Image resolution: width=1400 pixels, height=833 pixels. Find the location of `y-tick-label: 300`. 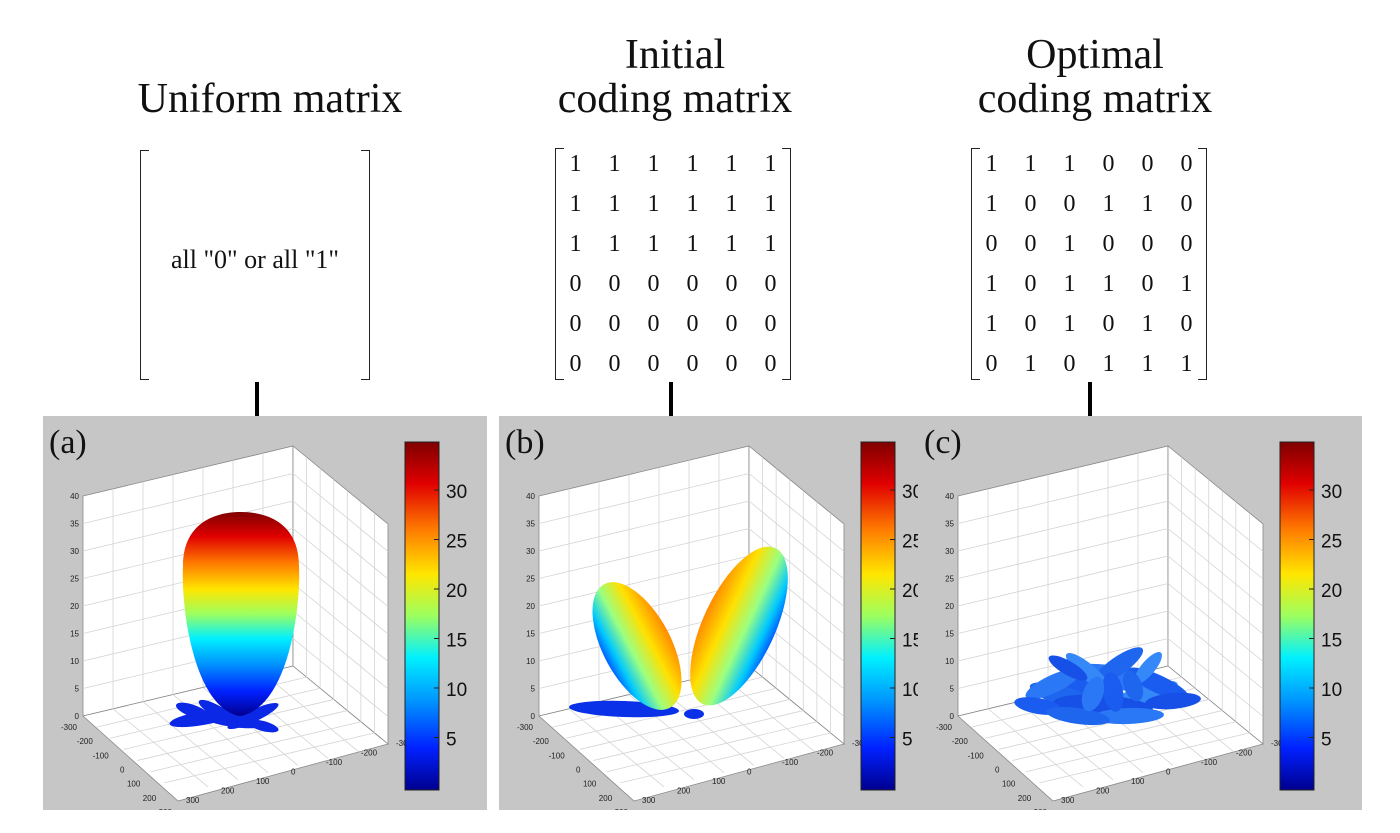

y-tick-label: 300 is located at coordinates (649, 800).